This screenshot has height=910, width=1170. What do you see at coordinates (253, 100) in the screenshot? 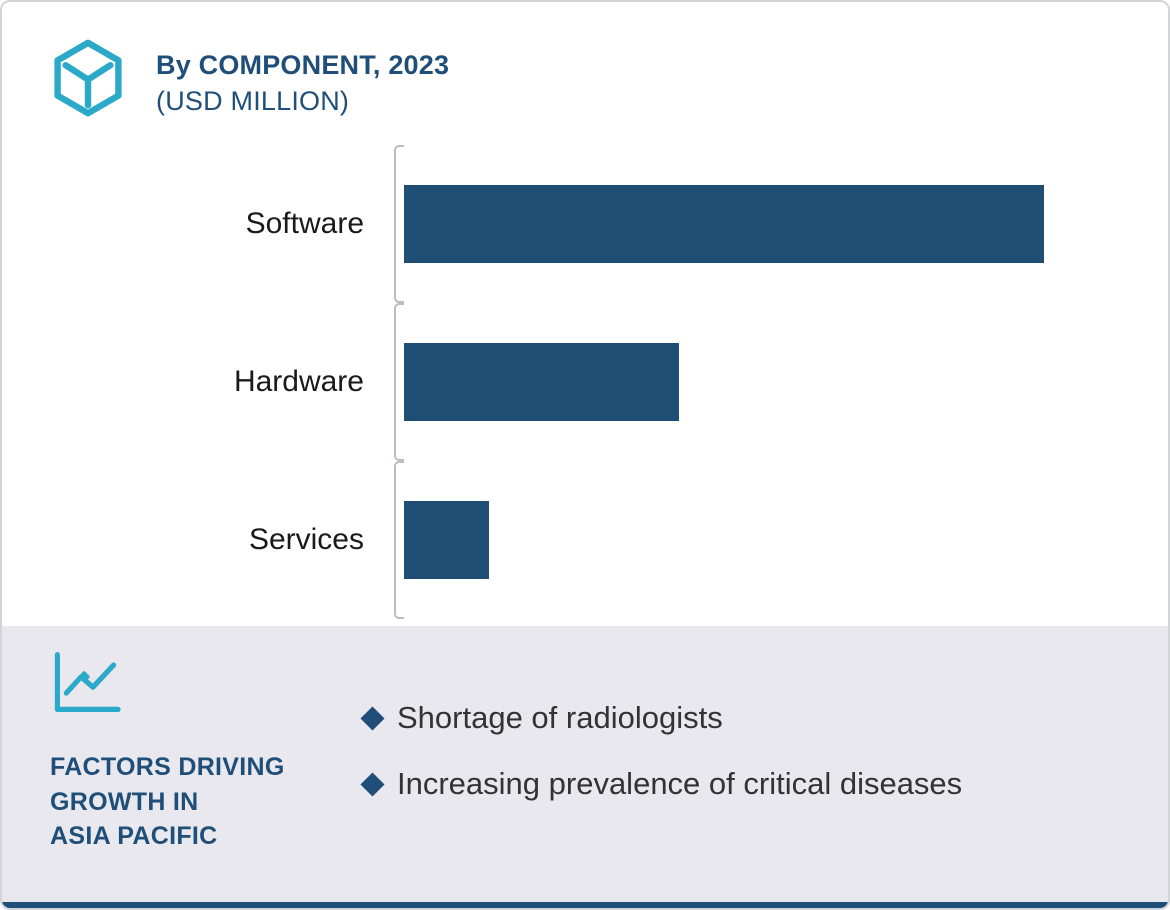
I see `chart-subtitle: (USD MILLION)` at bounding box center [253, 100].